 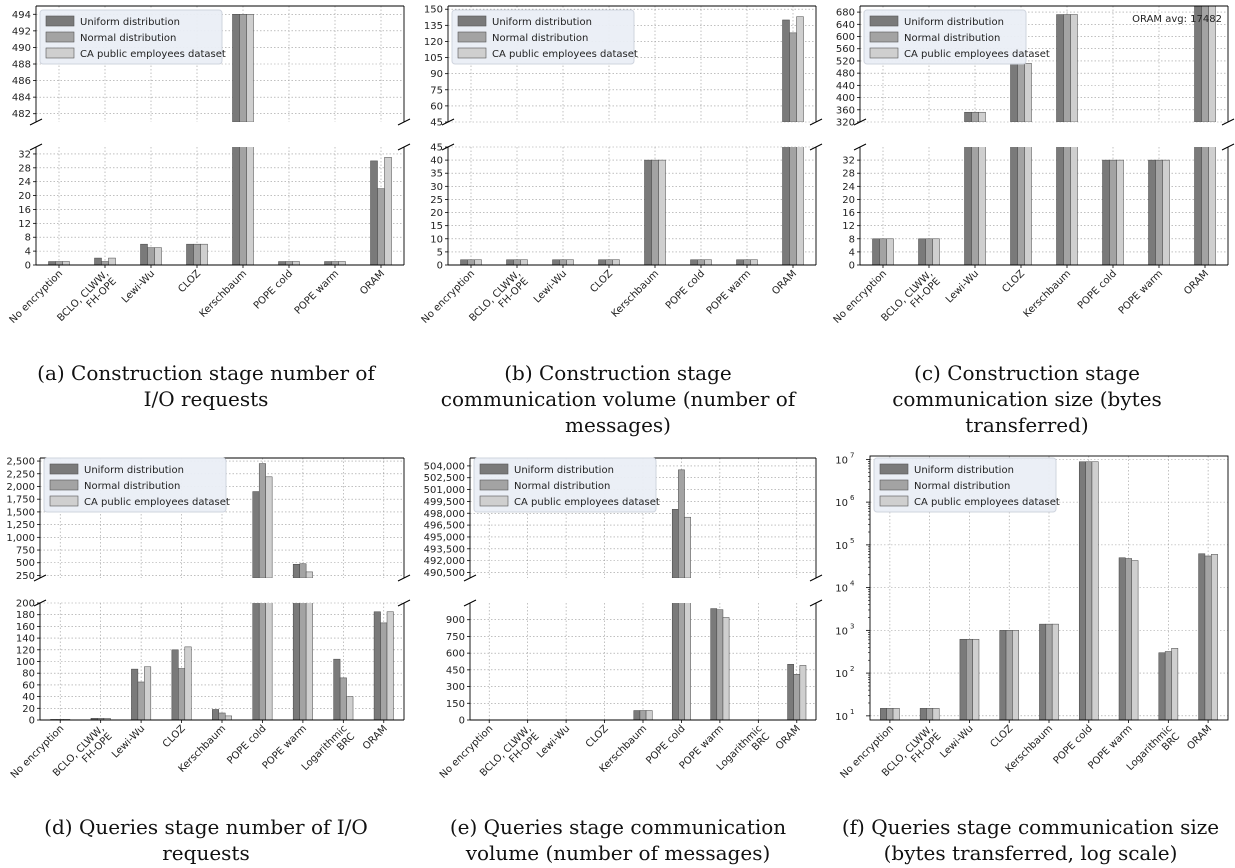 What do you see at coordinates (462, 721) in the screenshot?
I see `y-tick-label: 0` at bounding box center [462, 721].